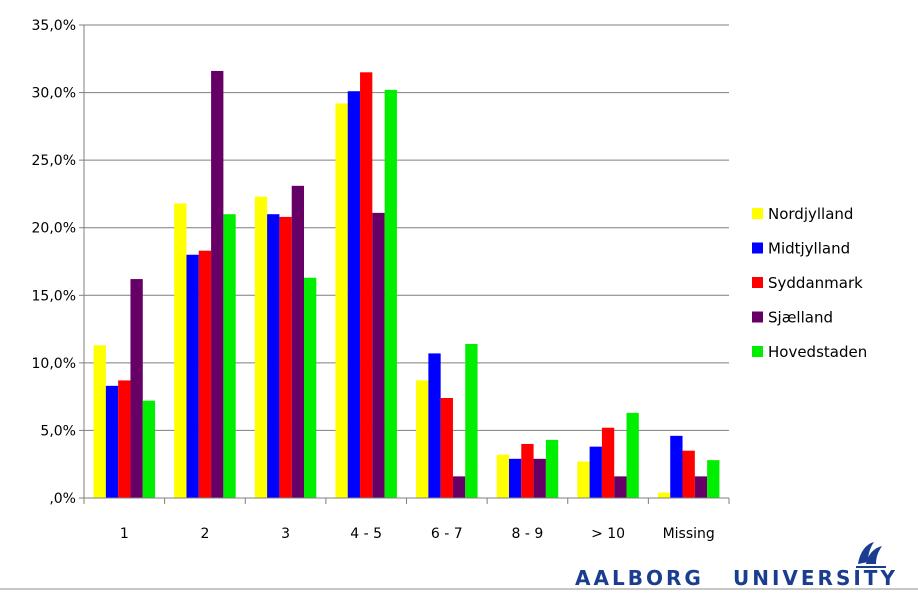  What do you see at coordinates (62, 499) in the screenshot?
I see `y-tick-label: ,0%` at bounding box center [62, 499].